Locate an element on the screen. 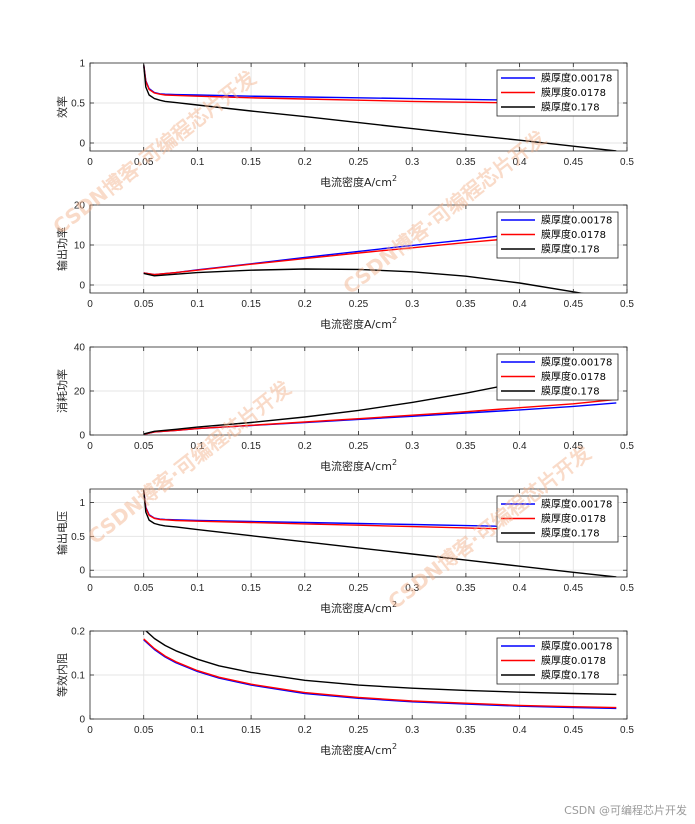  footer-credit: CSDN @可编程芯片开发 is located at coordinates (625, 810).